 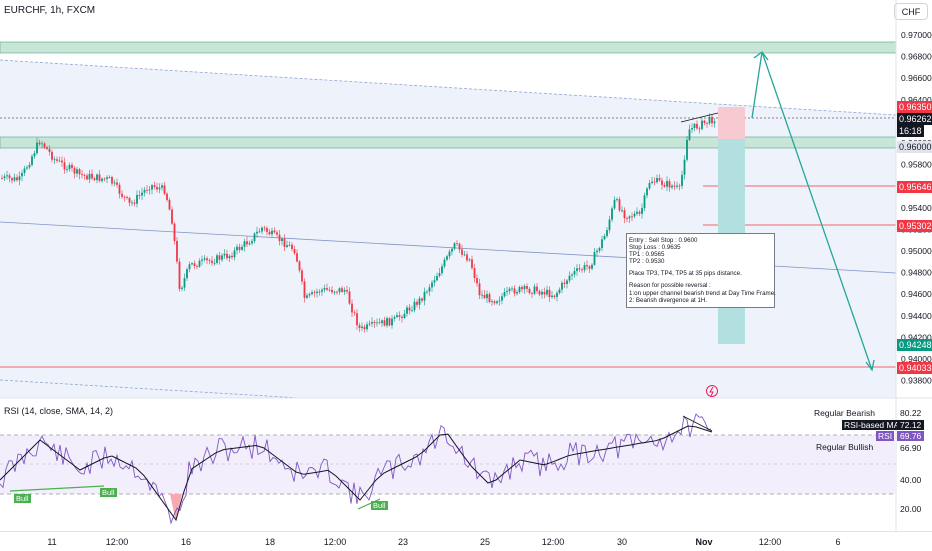 I want to click on price-axis-label: 0.94000, so click(x=916, y=359).